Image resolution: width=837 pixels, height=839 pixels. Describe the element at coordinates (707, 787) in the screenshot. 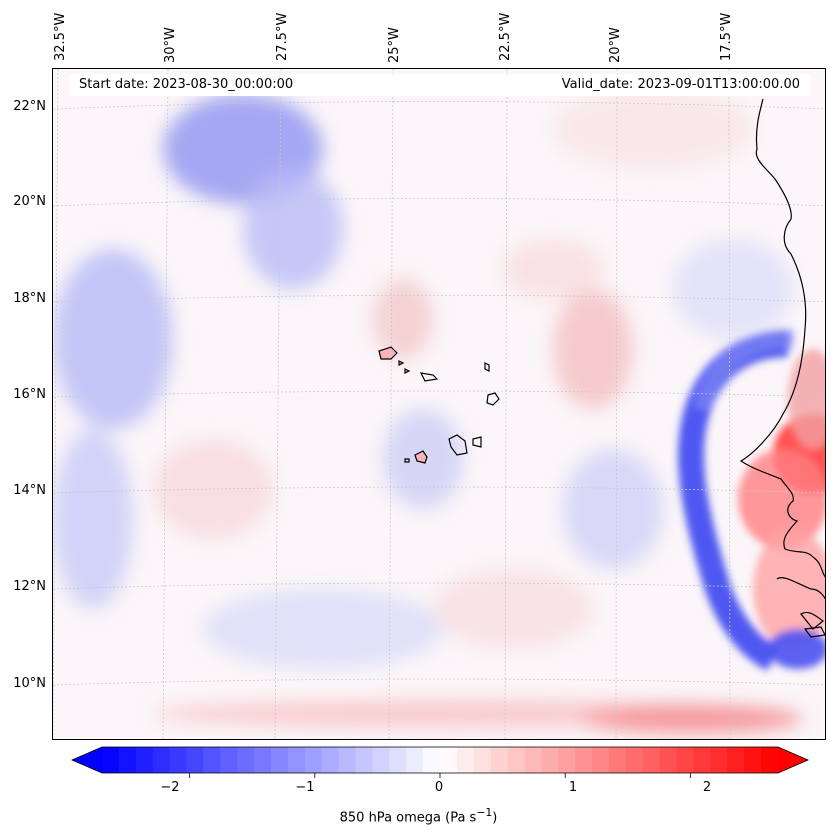

I see `colorbar-tick-label: 2` at that location.